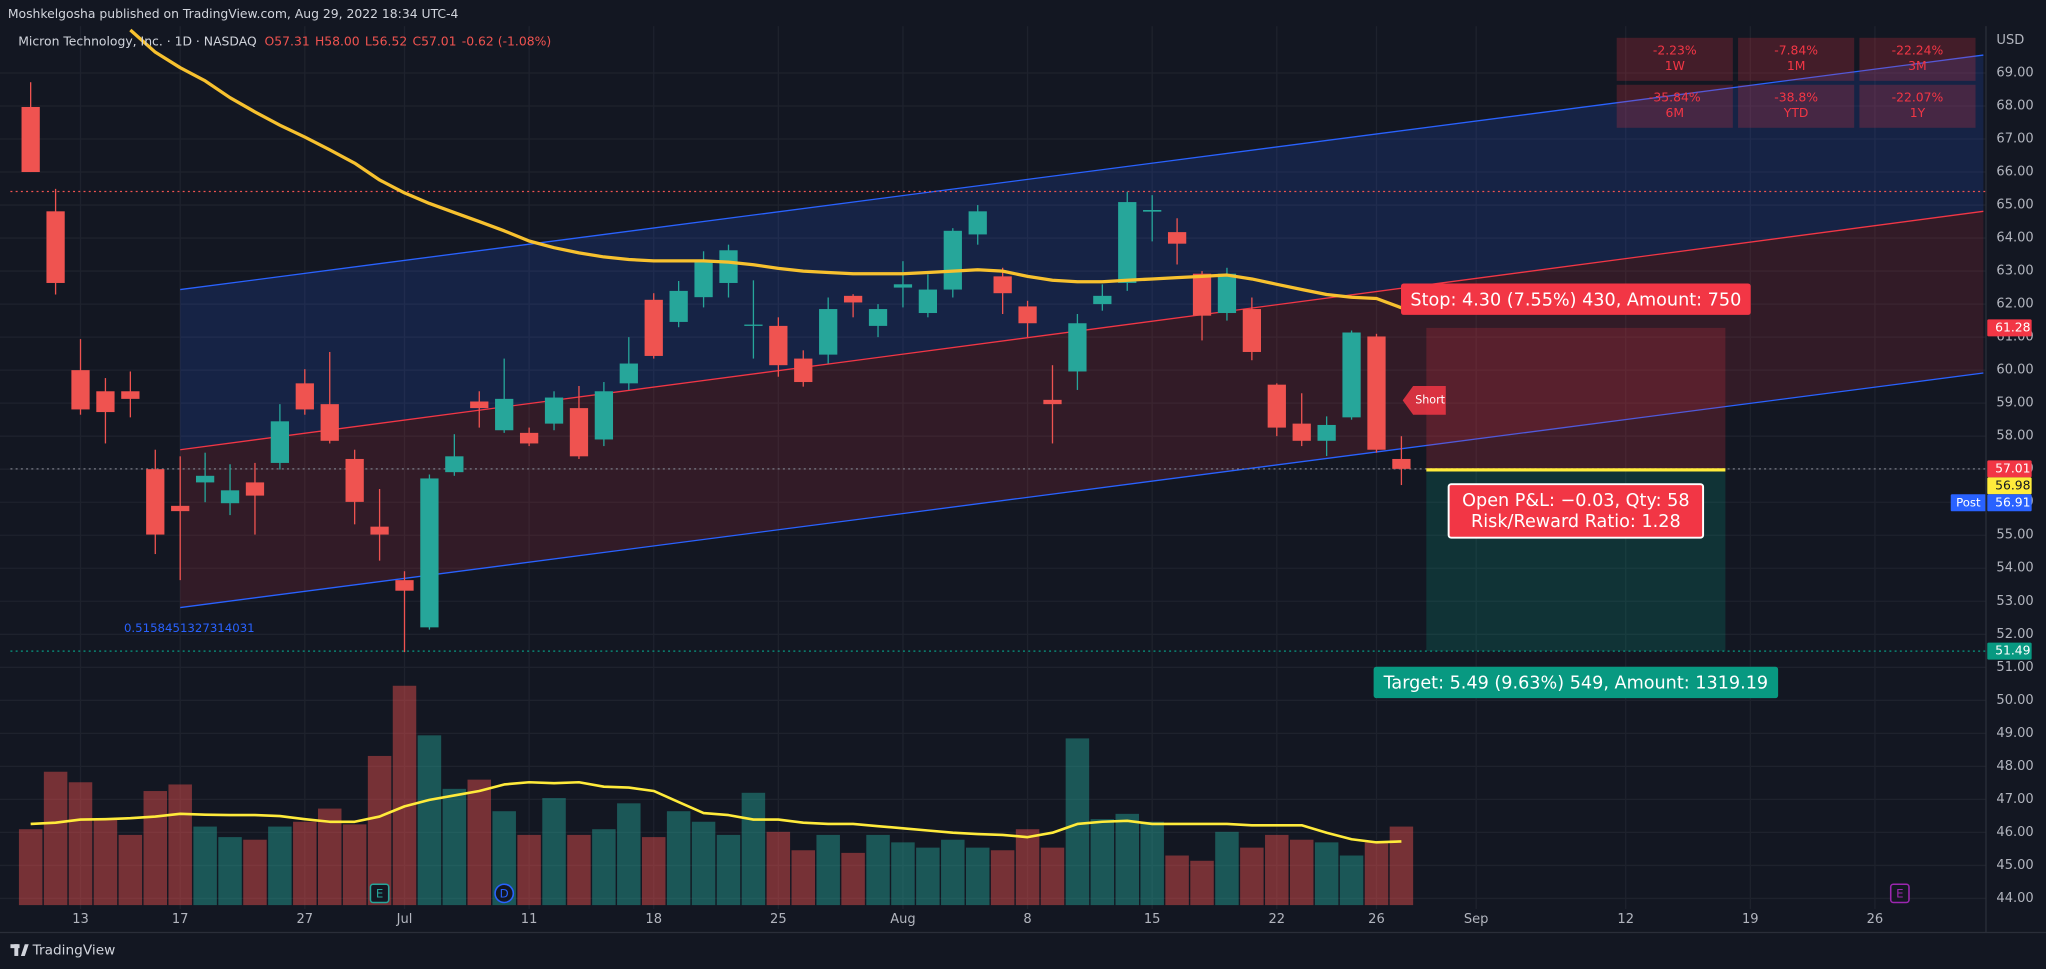  Describe the element at coordinates (434, 40) in the screenshot. I see `legend-close: C57.01` at that location.